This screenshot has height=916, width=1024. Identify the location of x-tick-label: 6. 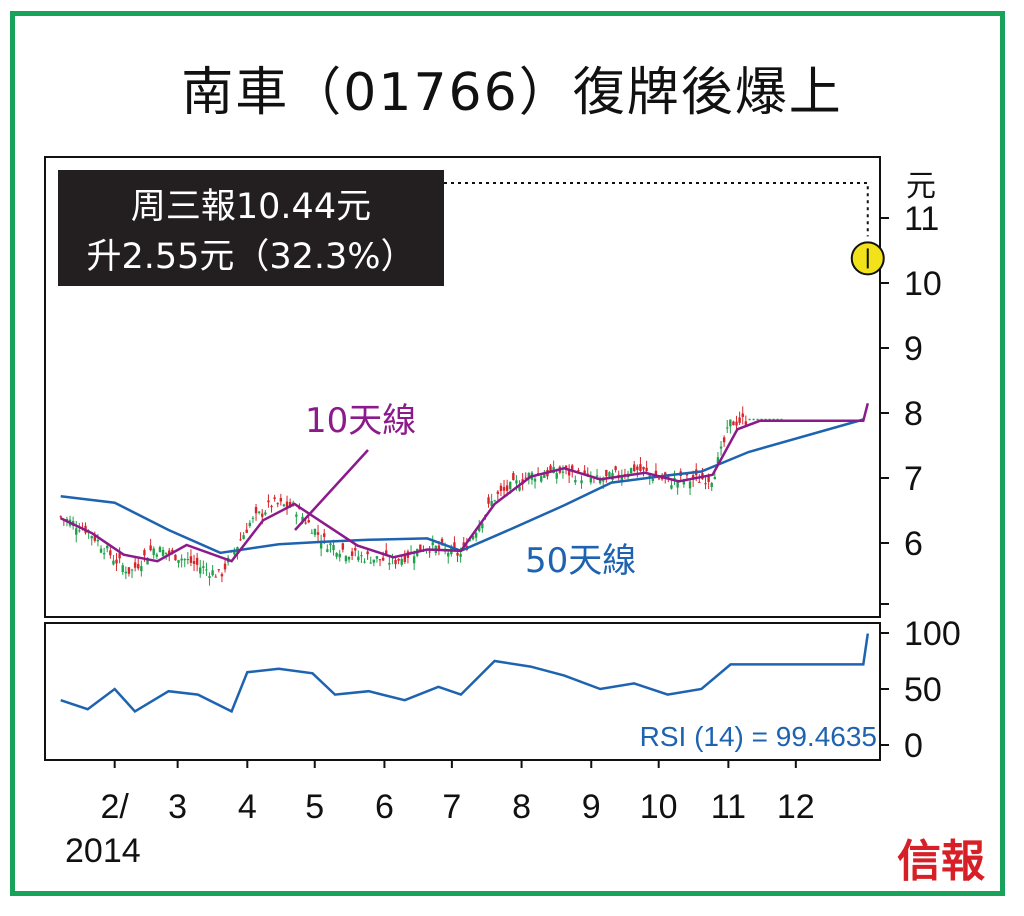
(384, 807).